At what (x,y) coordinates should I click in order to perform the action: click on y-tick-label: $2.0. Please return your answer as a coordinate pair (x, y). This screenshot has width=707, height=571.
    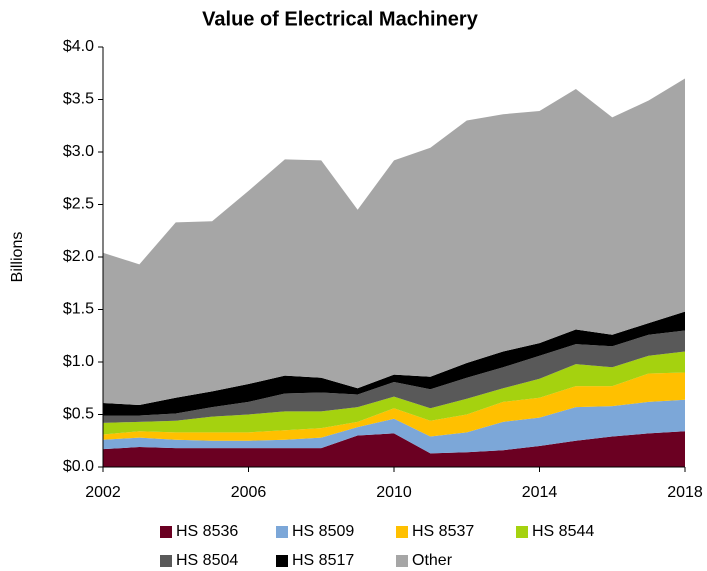
    Looking at the image, I should click on (78, 256).